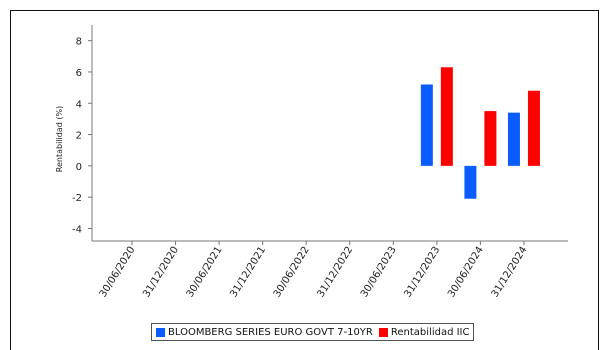 The width and height of the screenshot is (611, 350). What do you see at coordinates (383, 332) in the screenshot?
I see `legend-swatch-fund` at bounding box center [383, 332].